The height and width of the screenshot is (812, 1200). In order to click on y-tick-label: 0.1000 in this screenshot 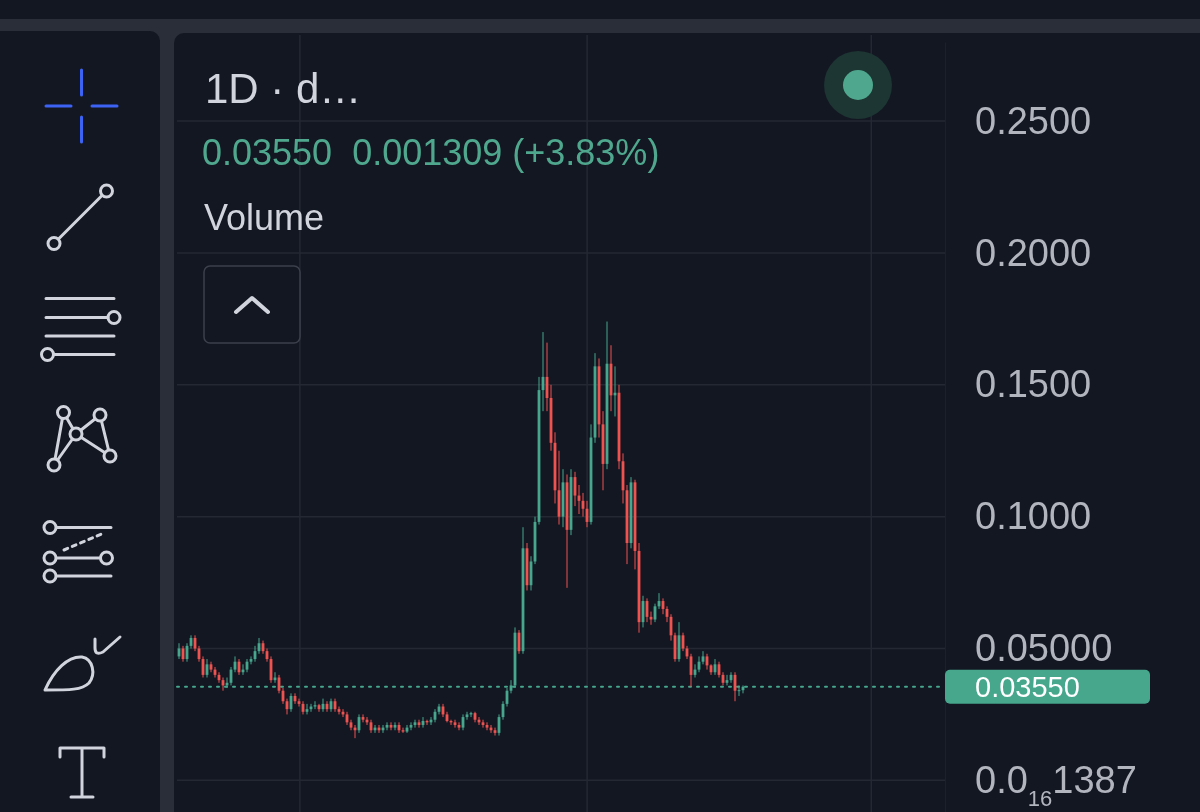, I will do `click(1033, 516)`.